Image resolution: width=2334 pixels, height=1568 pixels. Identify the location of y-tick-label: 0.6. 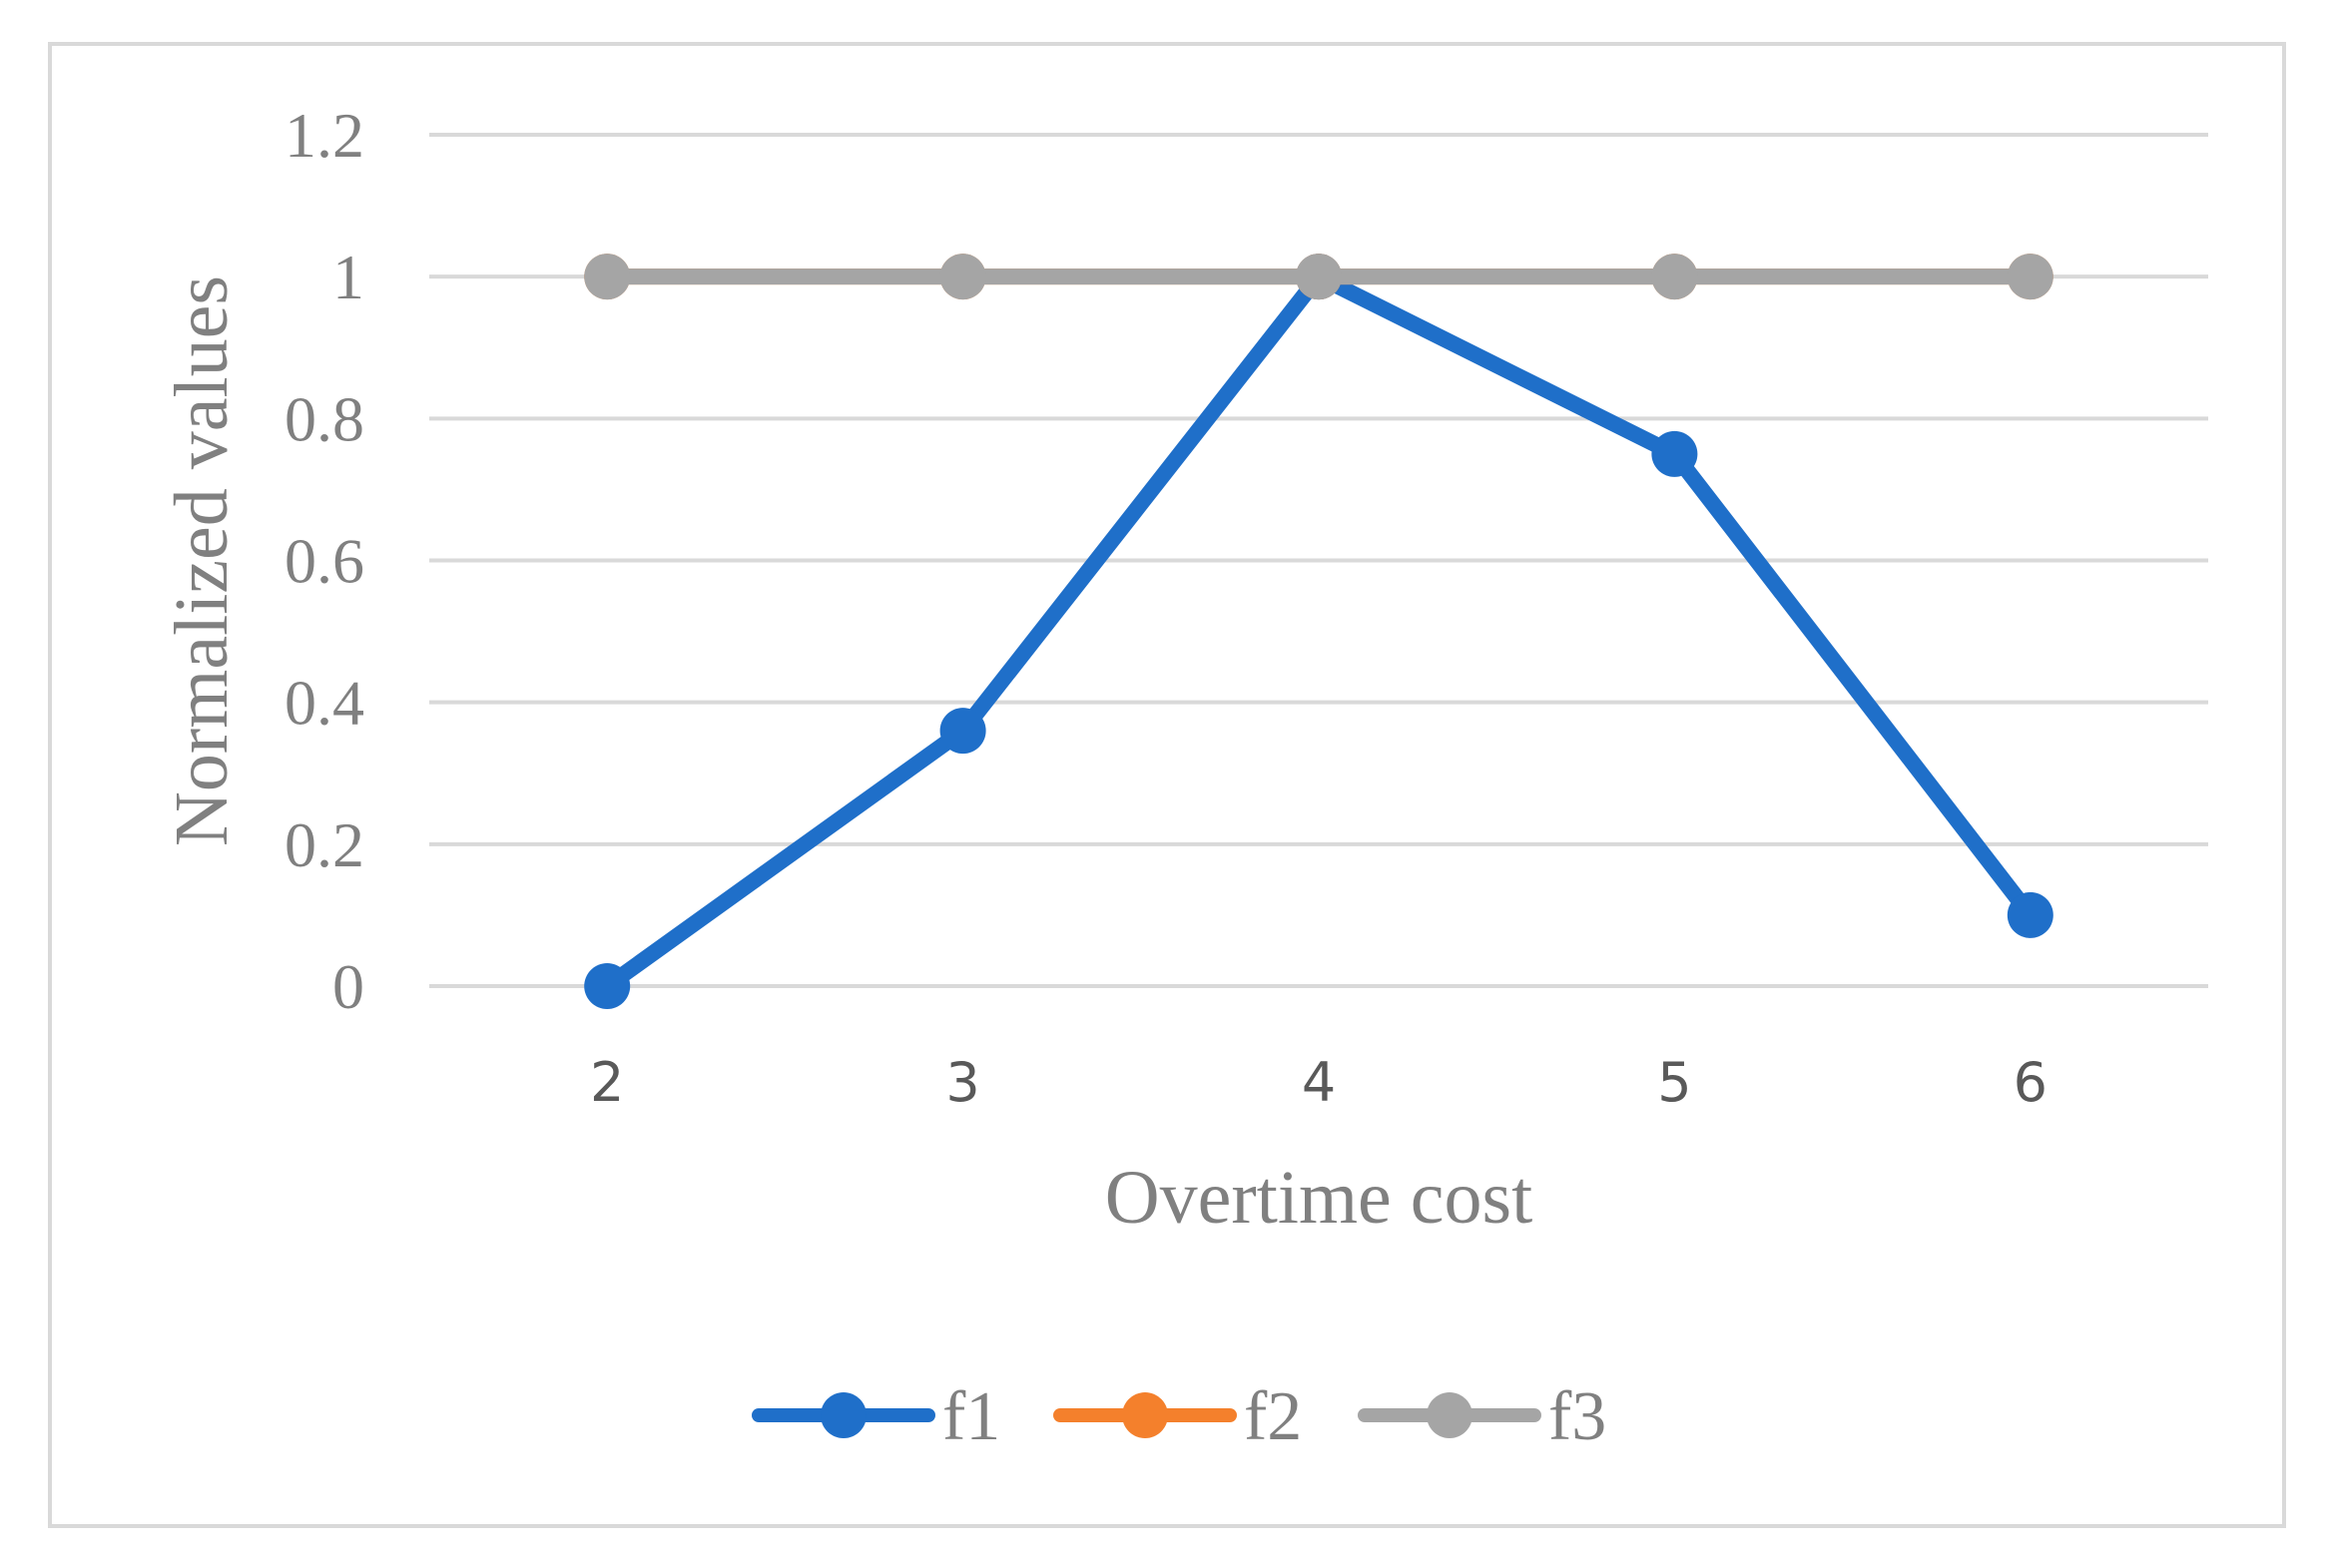
(325, 561).